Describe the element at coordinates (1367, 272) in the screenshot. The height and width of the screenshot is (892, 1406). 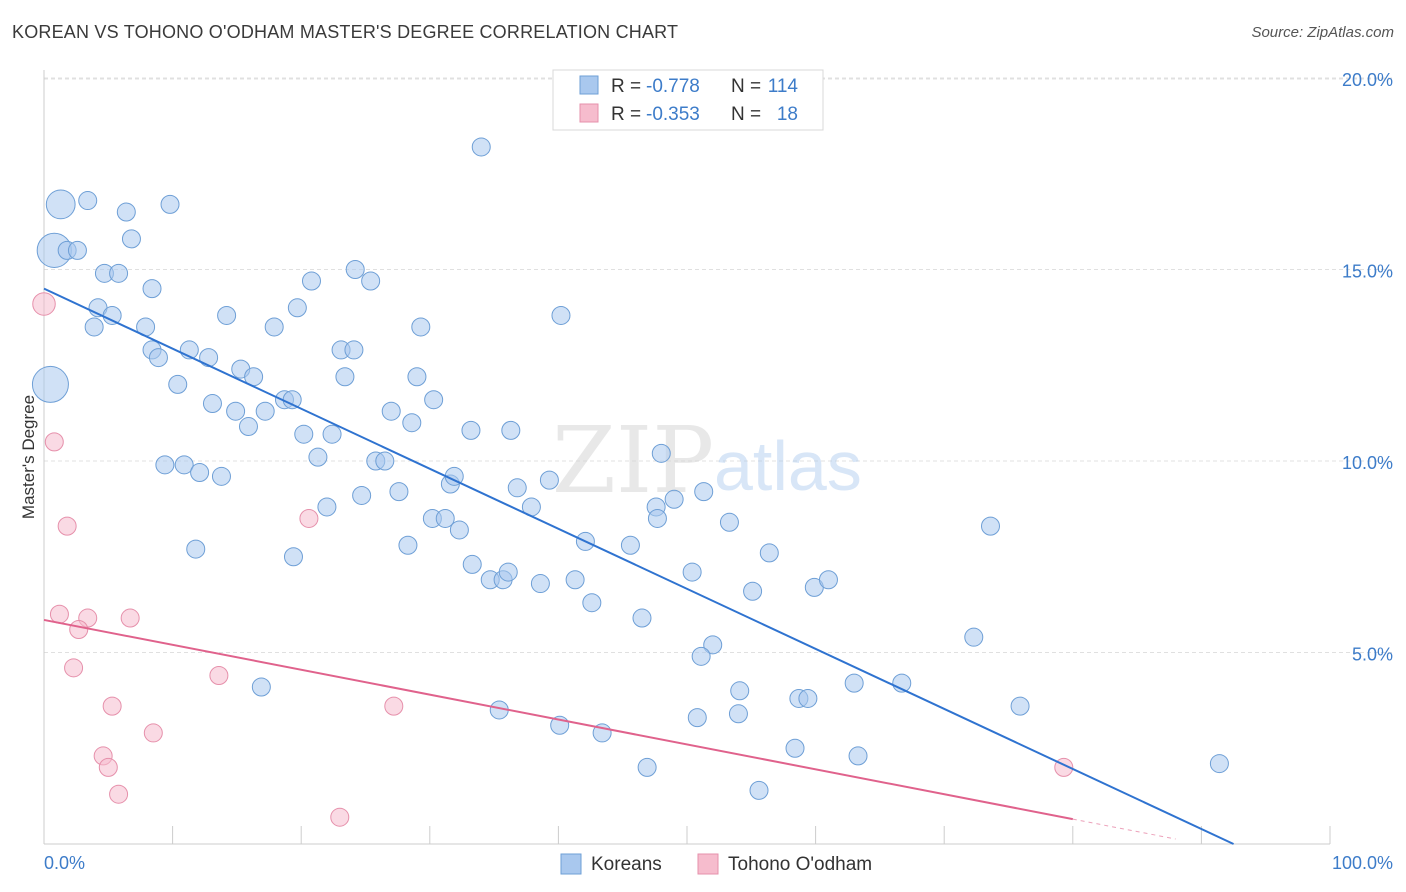
I see `y-tick-label-15: 15.0%` at that location.